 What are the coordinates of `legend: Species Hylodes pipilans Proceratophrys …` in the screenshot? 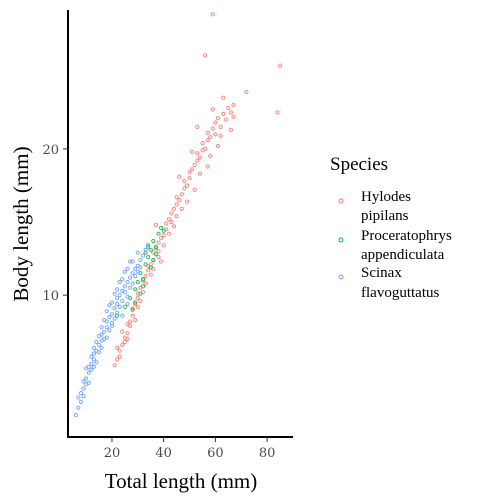 It's located at (391, 227).